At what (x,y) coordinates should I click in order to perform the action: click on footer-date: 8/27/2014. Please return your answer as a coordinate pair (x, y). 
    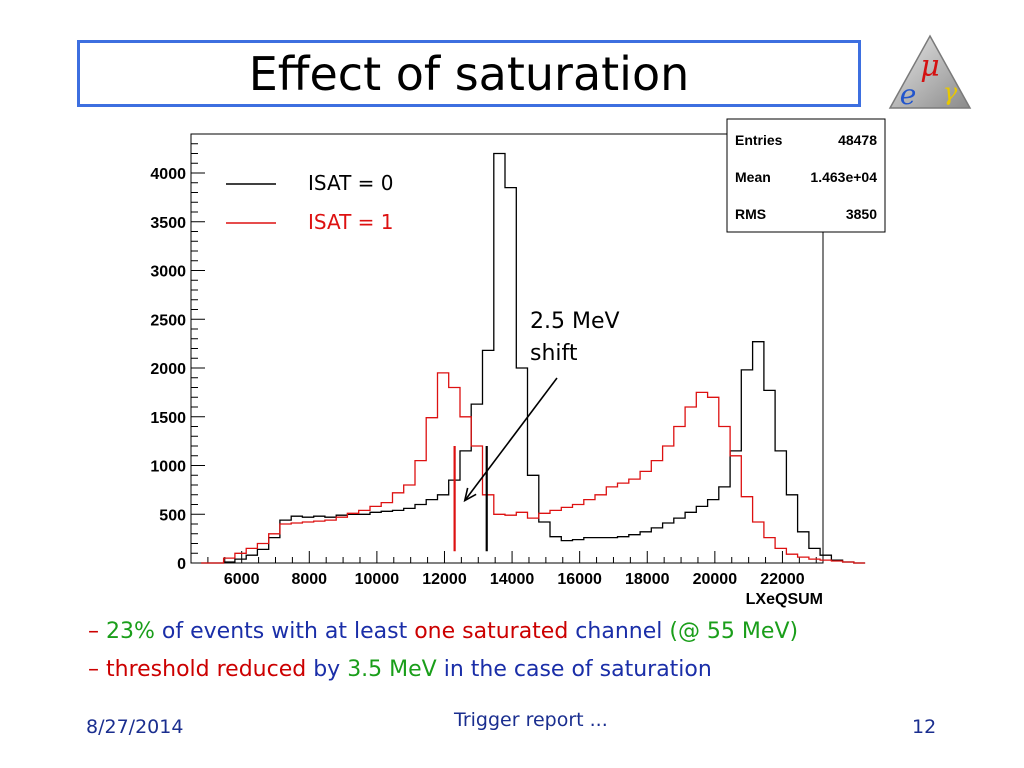
    Looking at the image, I should click on (135, 727).